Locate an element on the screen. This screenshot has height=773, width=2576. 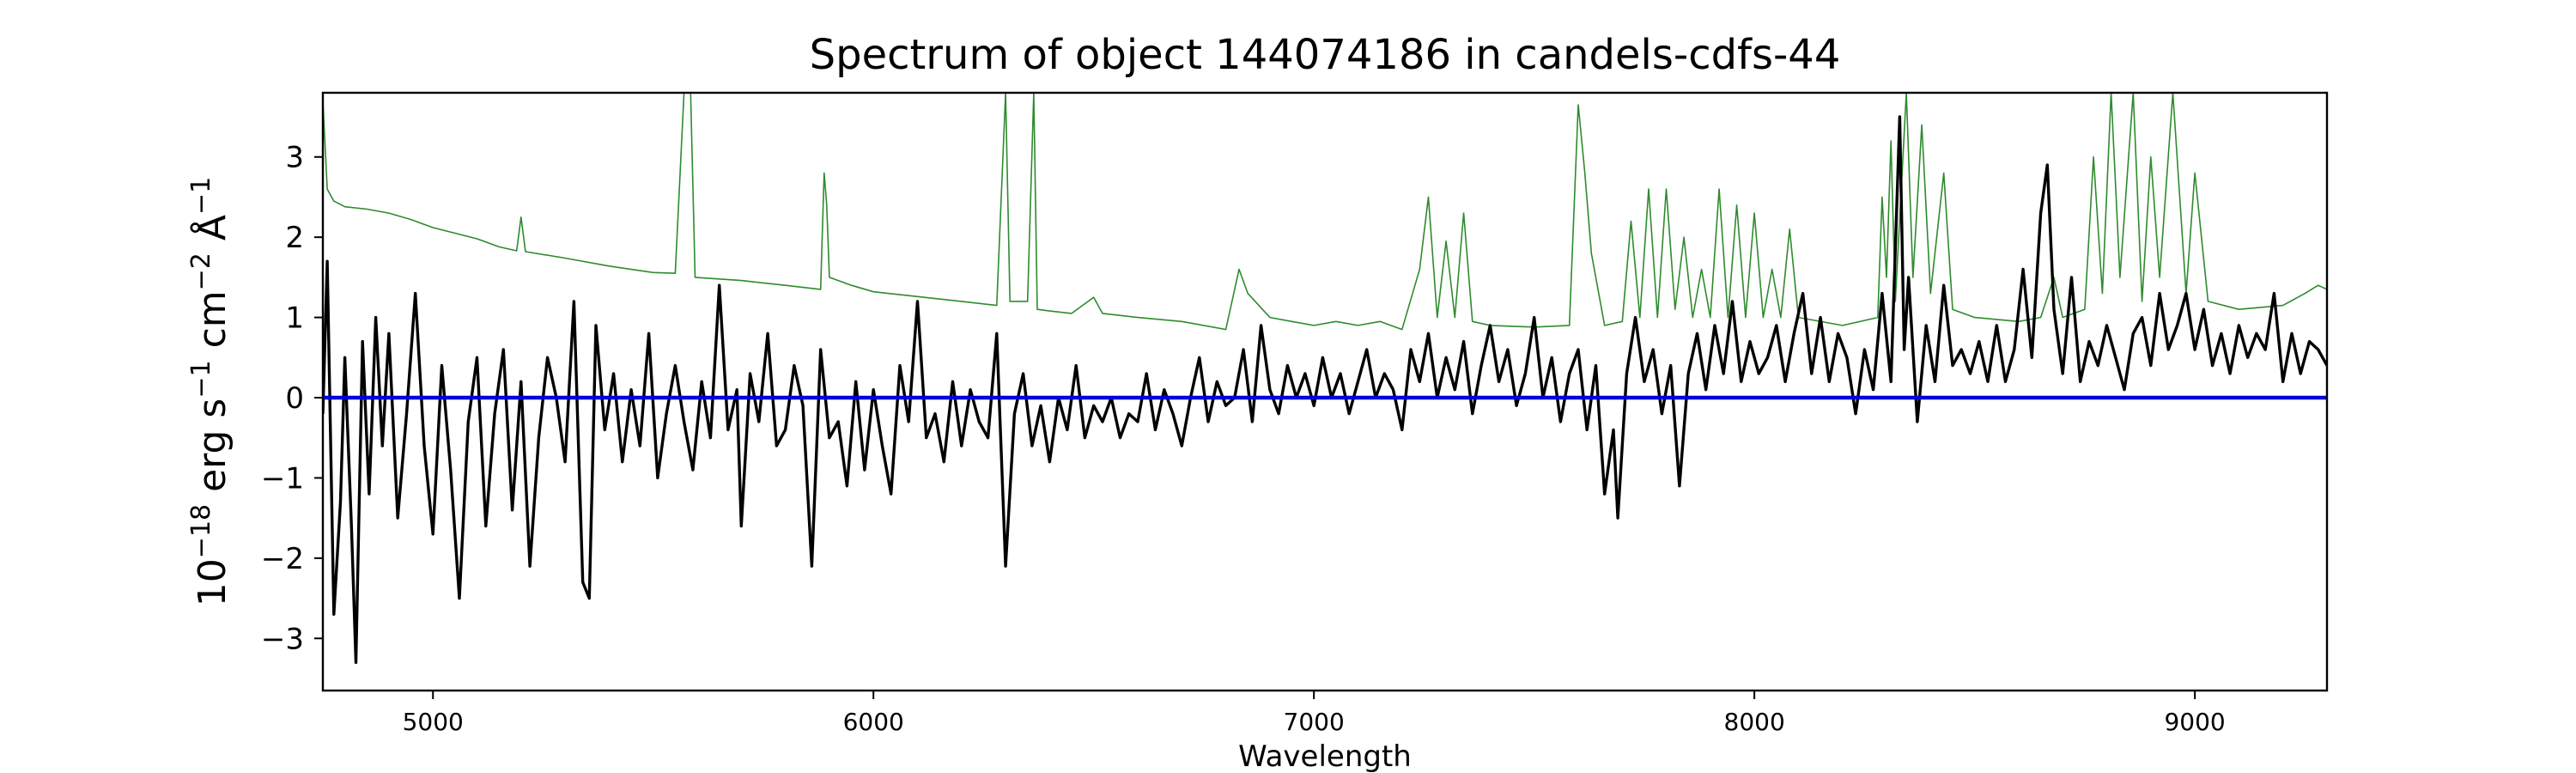
y-label-exp4: −1 is located at coordinates (201, 196).